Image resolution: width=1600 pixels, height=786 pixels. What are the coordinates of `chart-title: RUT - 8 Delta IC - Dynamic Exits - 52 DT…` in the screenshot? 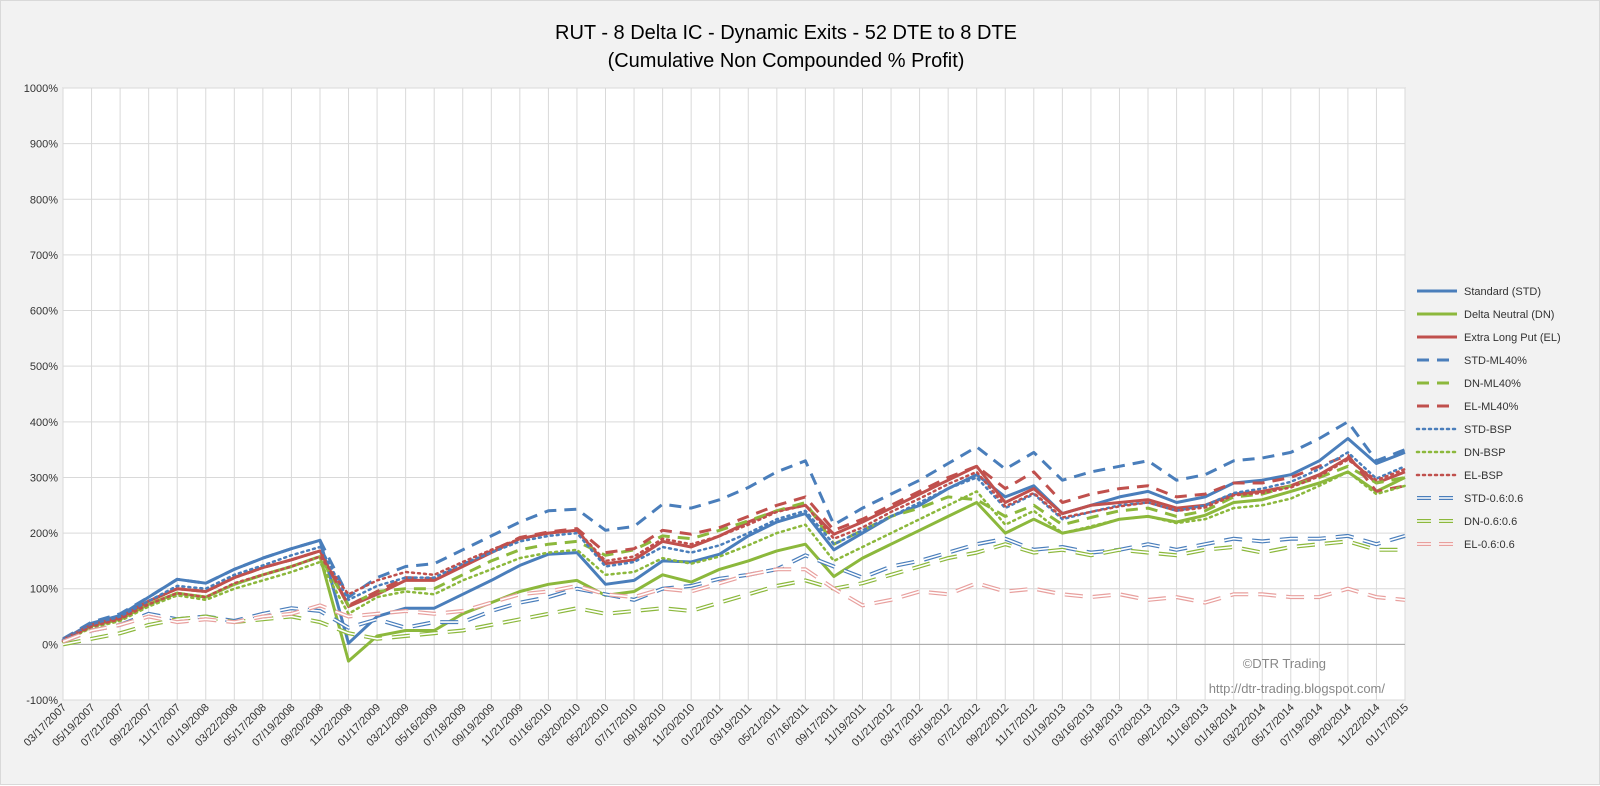 It's located at (786, 33).